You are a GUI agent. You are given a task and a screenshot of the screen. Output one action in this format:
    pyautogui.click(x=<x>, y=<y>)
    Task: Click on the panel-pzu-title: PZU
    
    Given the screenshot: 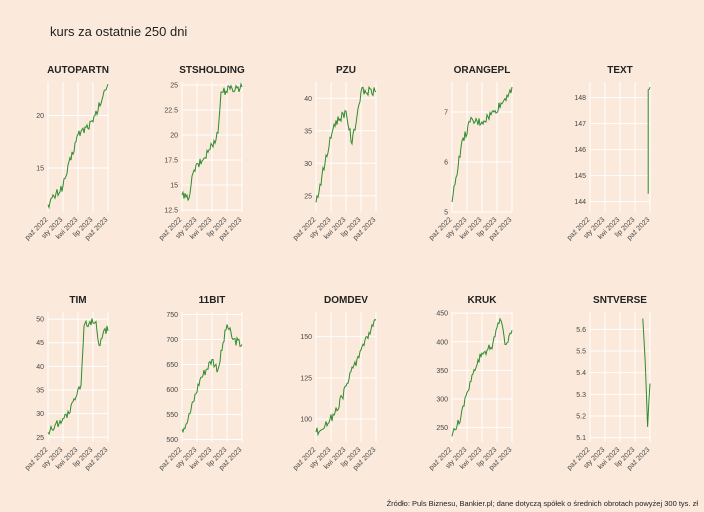 What is the action you would take?
    pyautogui.click(x=346, y=70)
    